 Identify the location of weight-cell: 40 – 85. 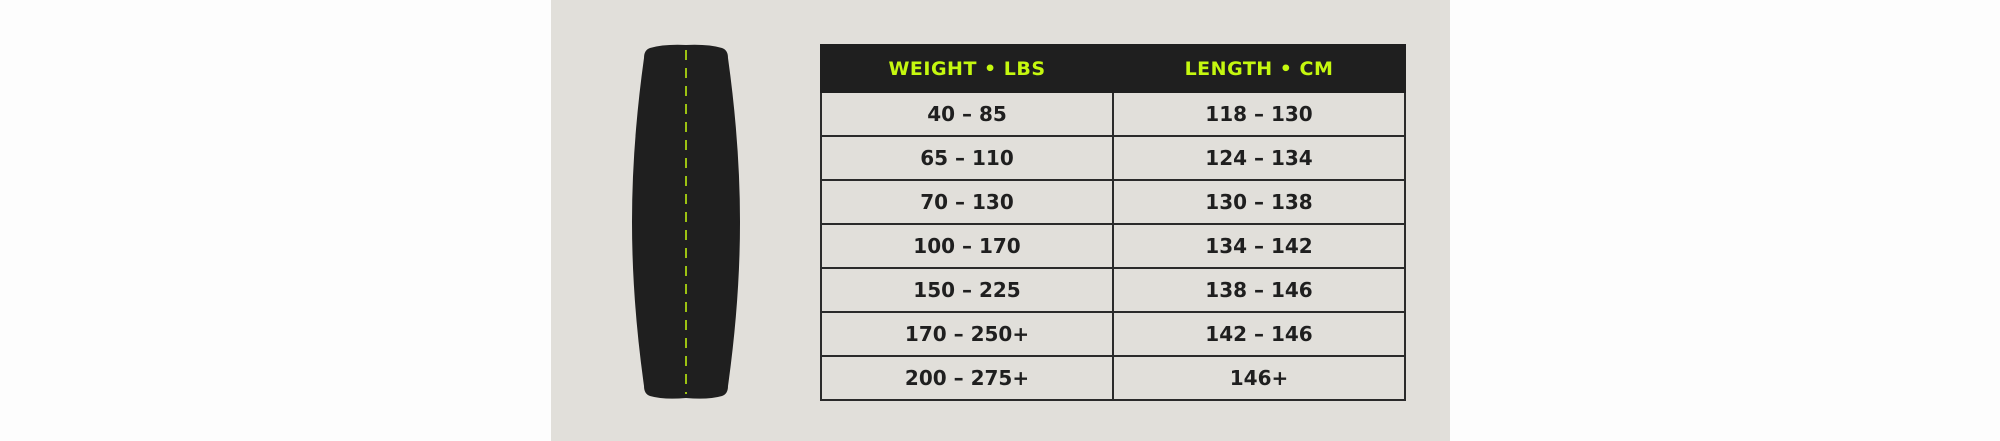
(967, 114).